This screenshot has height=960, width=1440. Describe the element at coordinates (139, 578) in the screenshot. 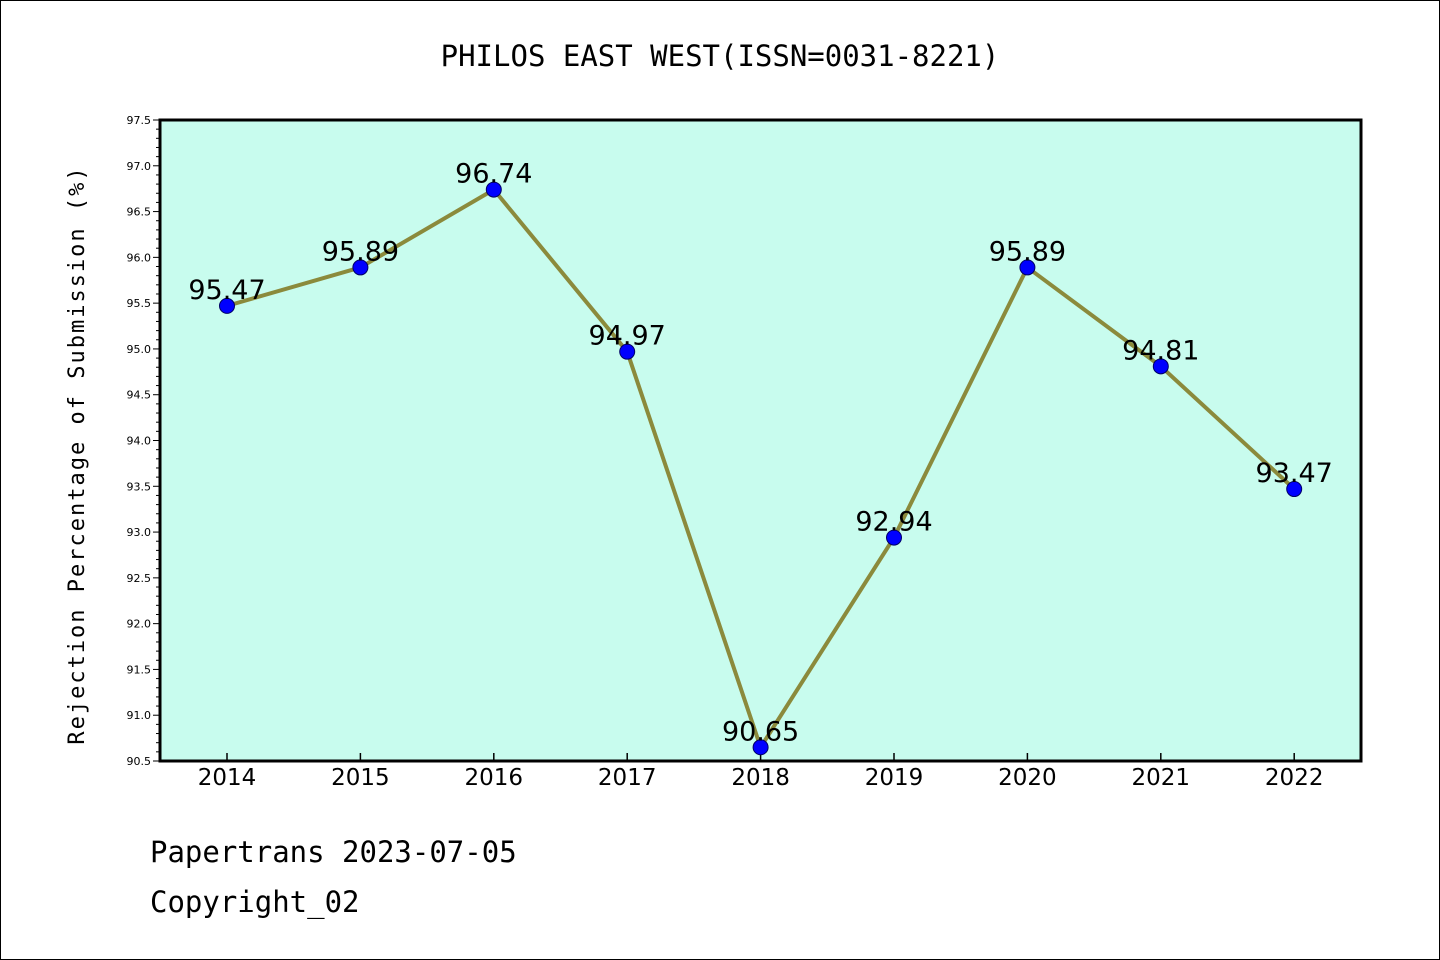

I see `y-tick-label: 92.5` at that location.